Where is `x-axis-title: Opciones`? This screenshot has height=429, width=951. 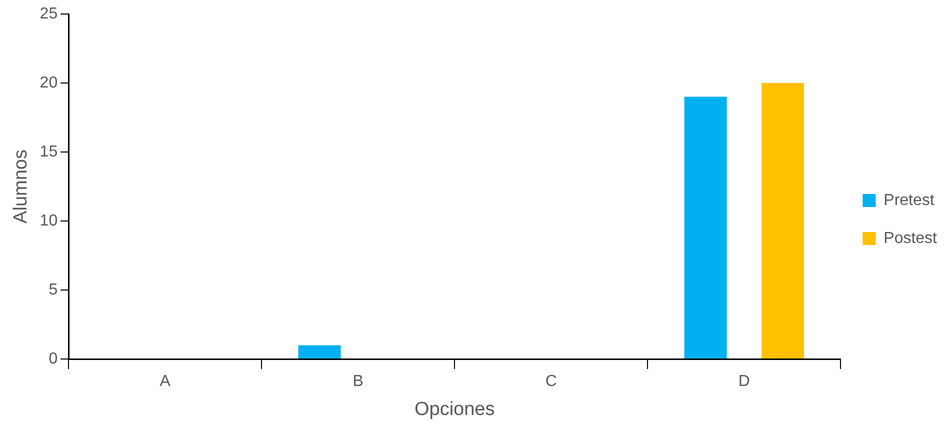 x-axis-title: Opciones is located at coordinates (454, 409).